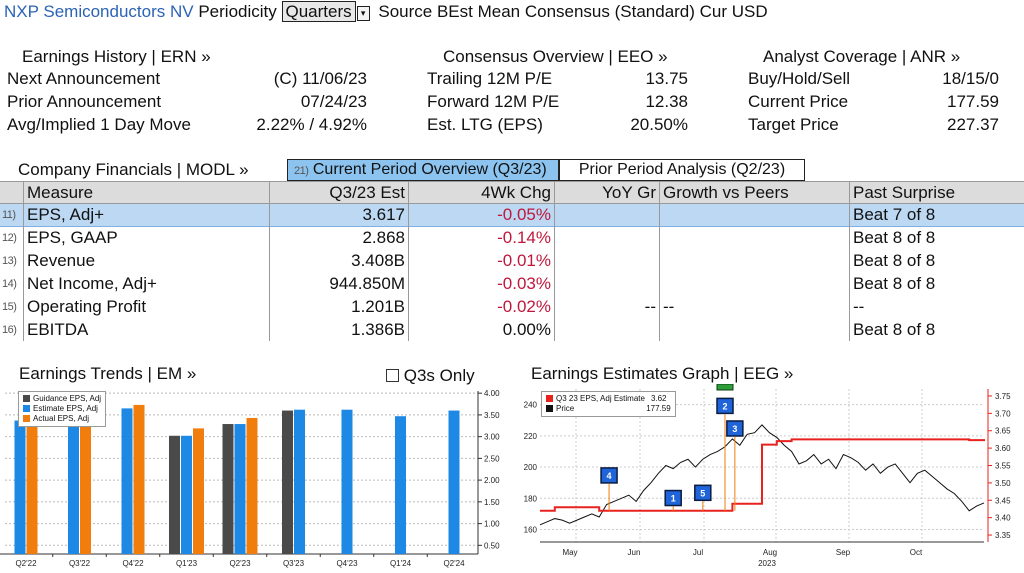 This screenshot has height=573, width=1024. I want to click on table-row: 12) EPS, GAAP 2.868 -0.14% Beat 8 of 8, so click(512, 238).